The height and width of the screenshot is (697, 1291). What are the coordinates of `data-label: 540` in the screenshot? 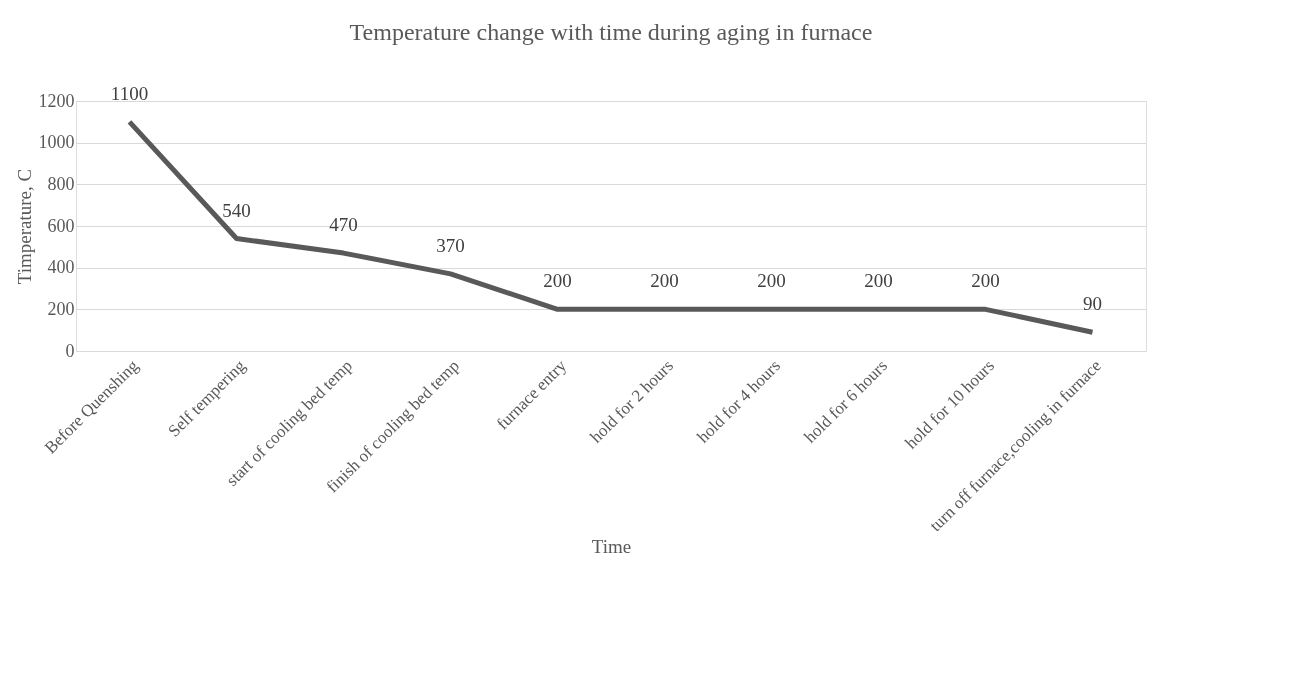 It's located at (236, 210).